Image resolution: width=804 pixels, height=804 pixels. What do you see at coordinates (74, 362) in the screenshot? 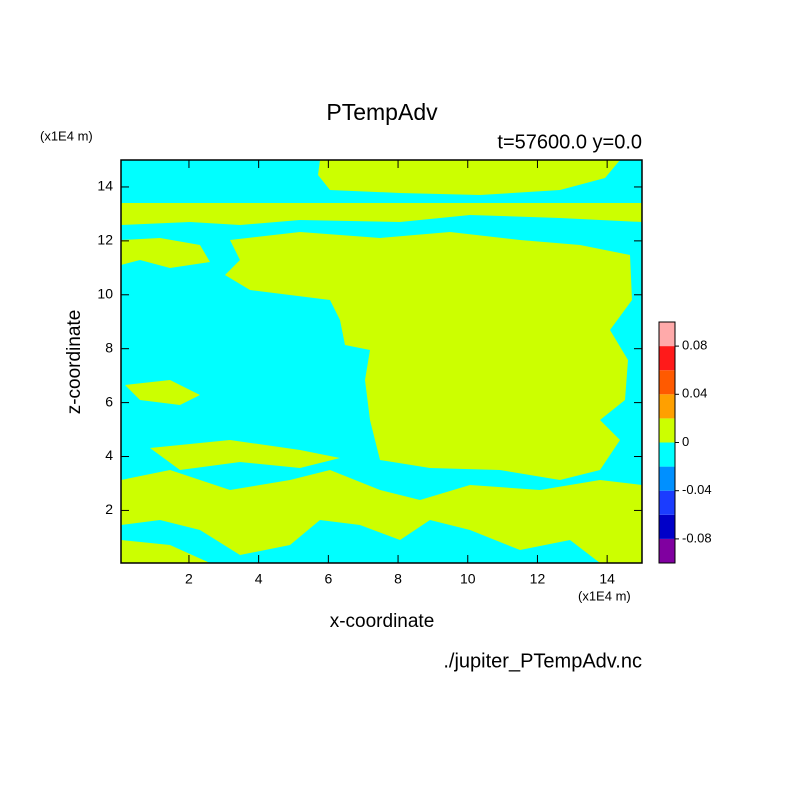
I see `y-axis-title: z-coordinate` at bounding box center [74, 362].